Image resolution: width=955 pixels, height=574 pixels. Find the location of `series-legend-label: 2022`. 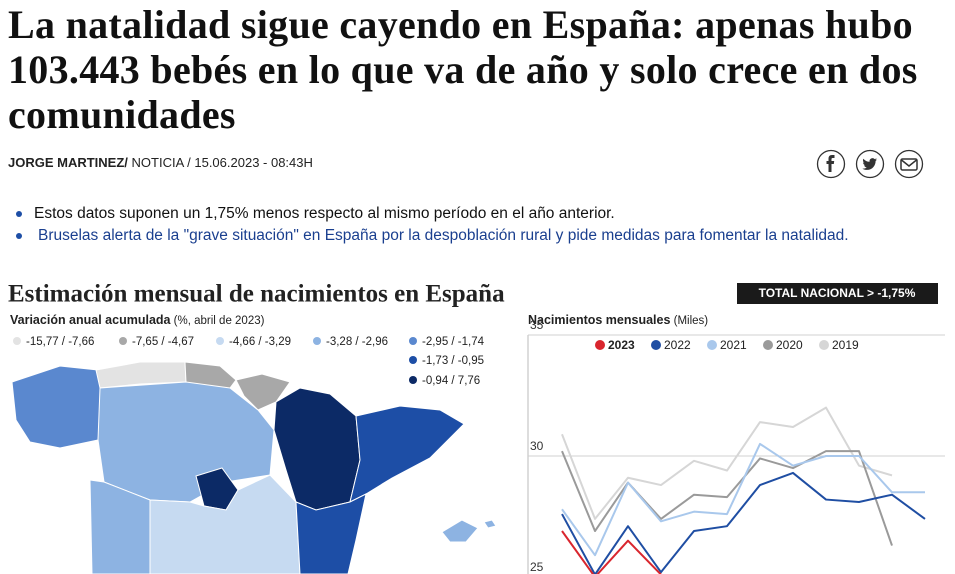

series-legend-label: 2022 is located at coordinates (677, 345).